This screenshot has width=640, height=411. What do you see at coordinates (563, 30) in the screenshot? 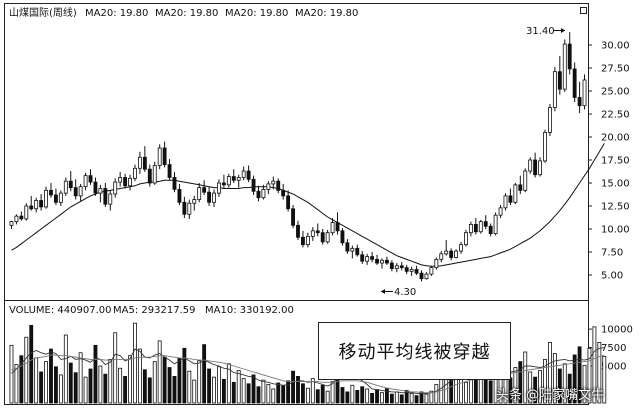
I see `high-arrow-head` at bounding box center [563, 30].